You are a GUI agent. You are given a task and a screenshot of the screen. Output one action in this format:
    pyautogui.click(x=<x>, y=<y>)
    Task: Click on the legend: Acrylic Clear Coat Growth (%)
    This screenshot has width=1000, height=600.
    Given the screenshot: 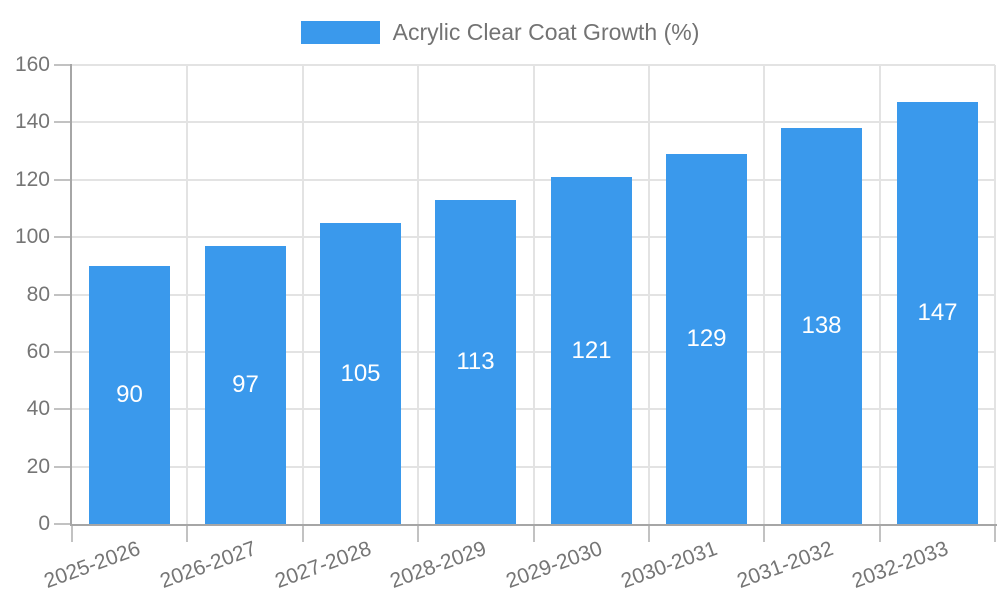 What is the action you would take?
    pyautogui.click(x=500, y=32)
    